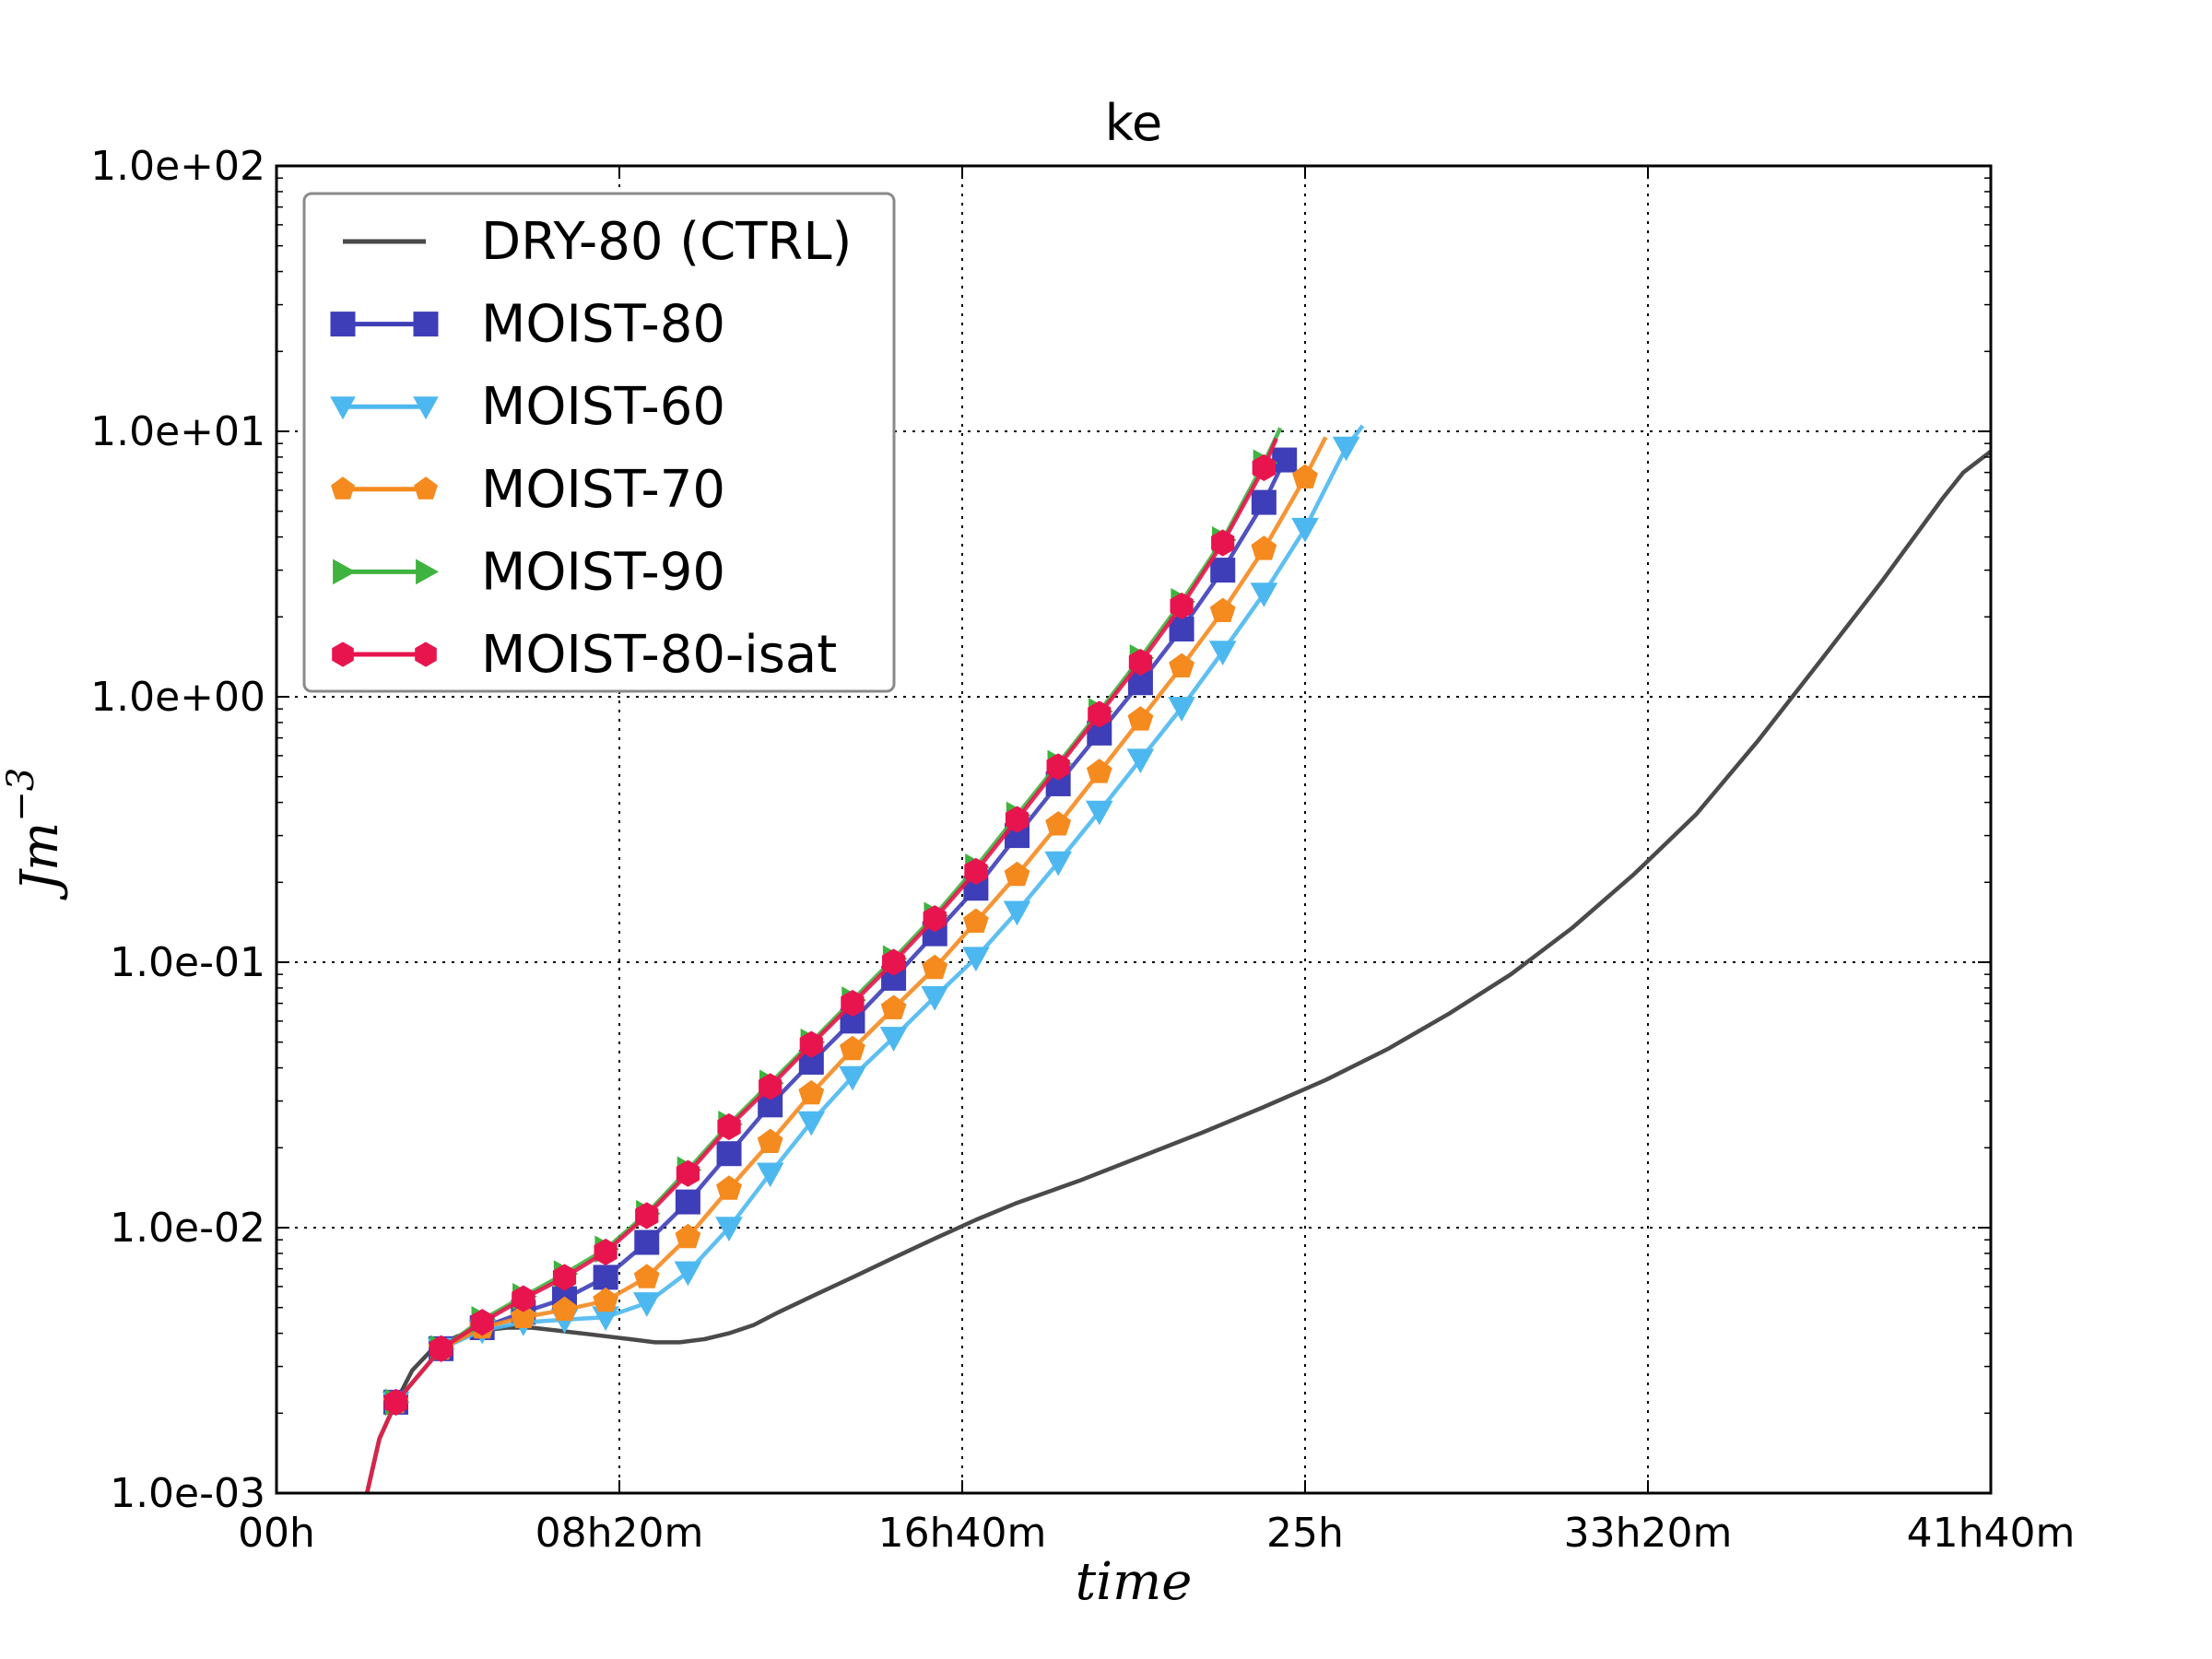 Image resolution: width=2212 pixels, height=1659 pixels. I want to click on x-tick-label: 41h40m, so click(1991, 1533).